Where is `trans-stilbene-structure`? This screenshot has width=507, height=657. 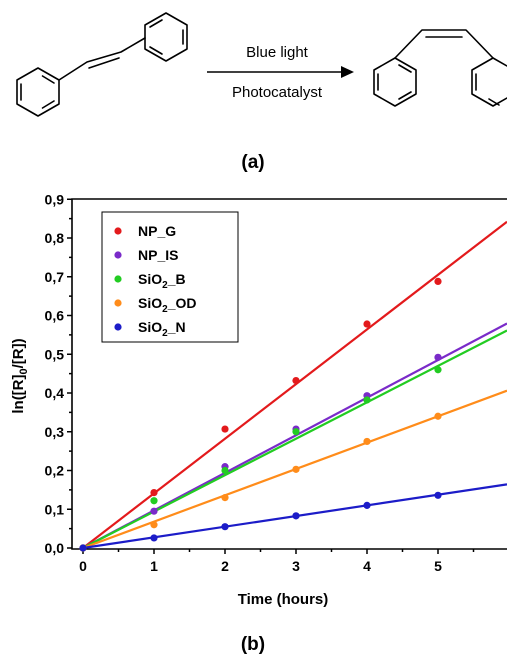
trans-stilbene-structure is located at coordinates (102, 64).